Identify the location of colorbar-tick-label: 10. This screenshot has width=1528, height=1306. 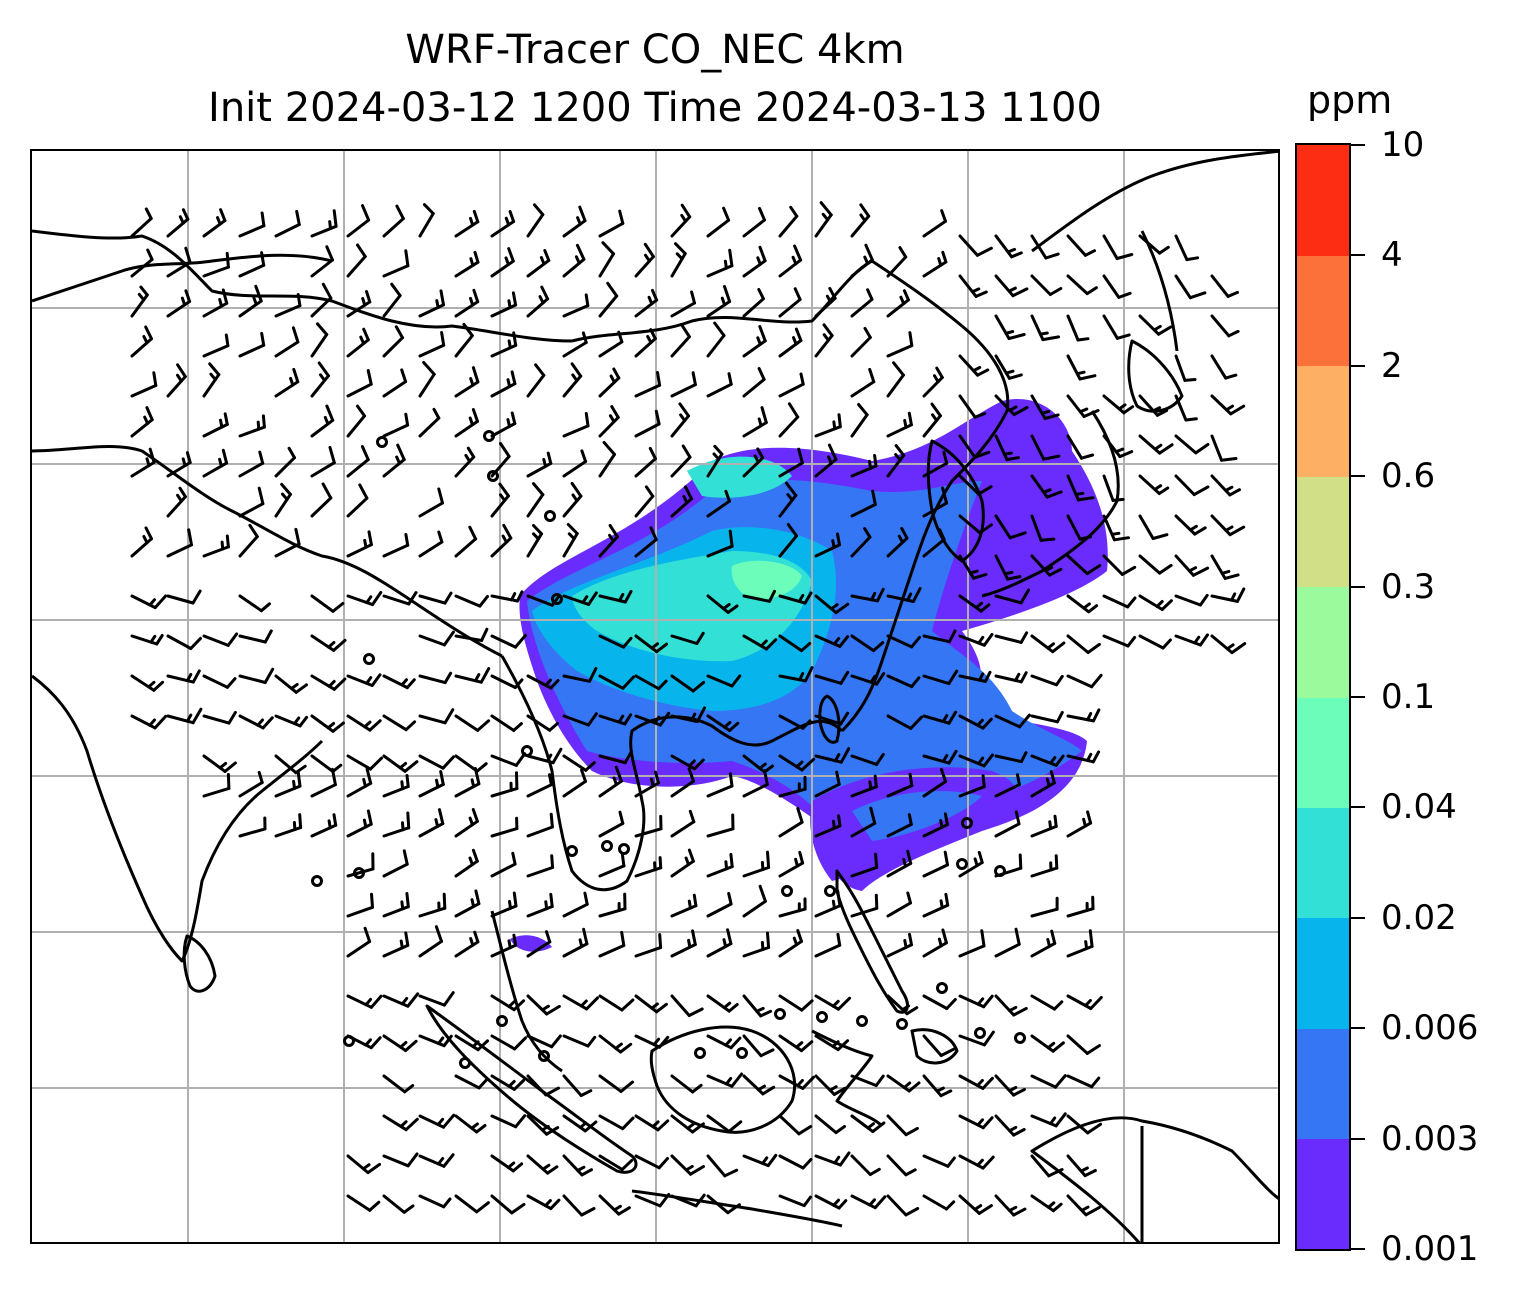
(1403, 145).